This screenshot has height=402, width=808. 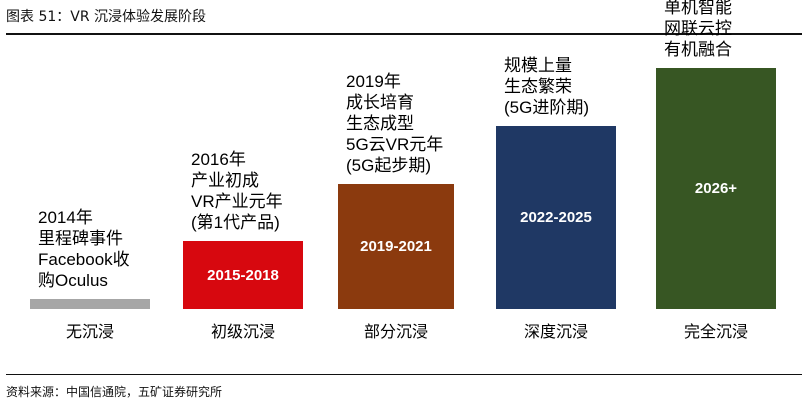 I want to click on stage-description-line: 规模上量, so click(x=538, y=65).